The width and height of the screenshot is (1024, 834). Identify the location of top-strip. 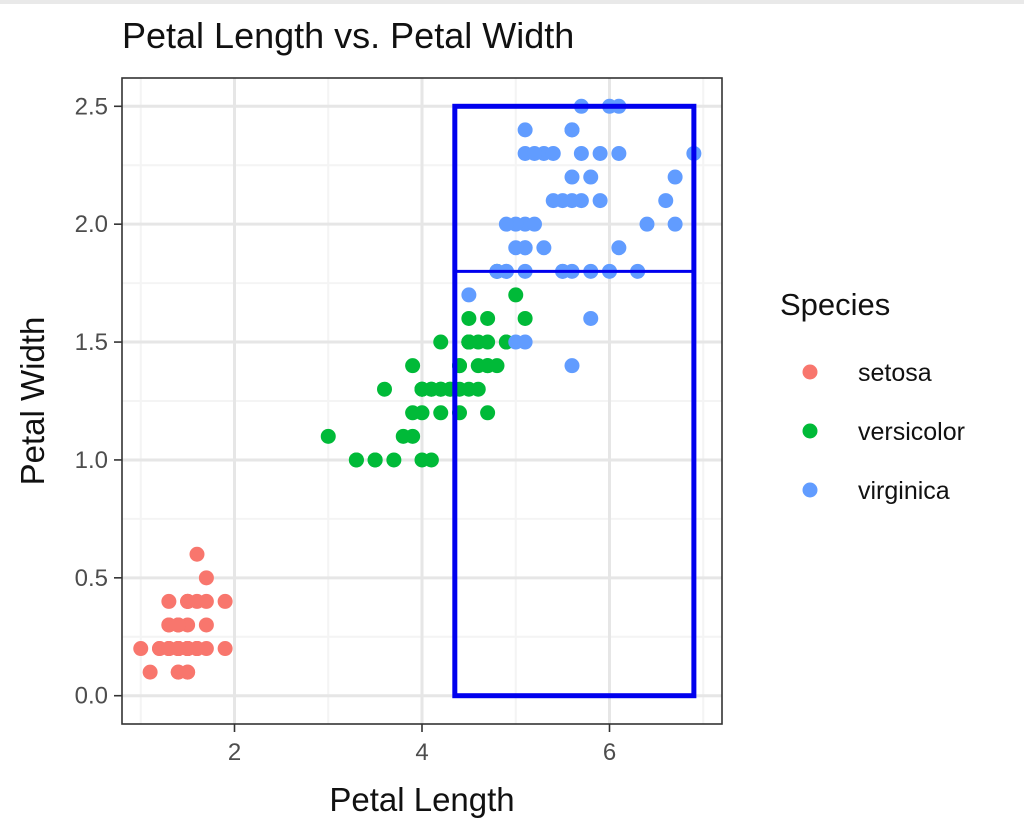
(512, 2).